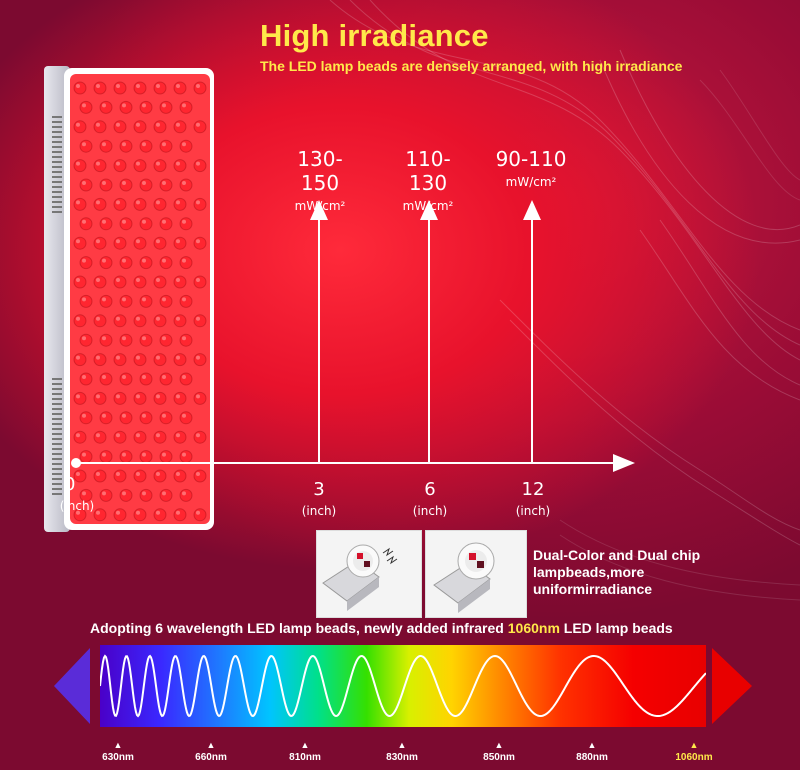 This screenshot has width=800, height=770. What do you see at coordinates (499, 757) in the screenshot?
I see `wavelength-value: 850nm` at bounding box center [499, 757].